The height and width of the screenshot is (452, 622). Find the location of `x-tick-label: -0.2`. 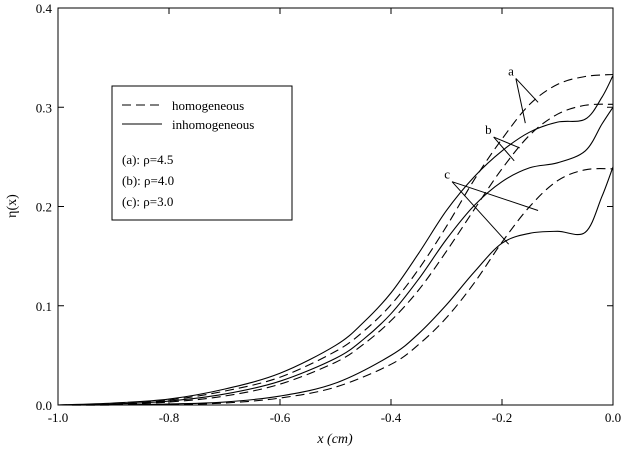

x-tick-label: -0.2 is located at coordinates (502, 417).